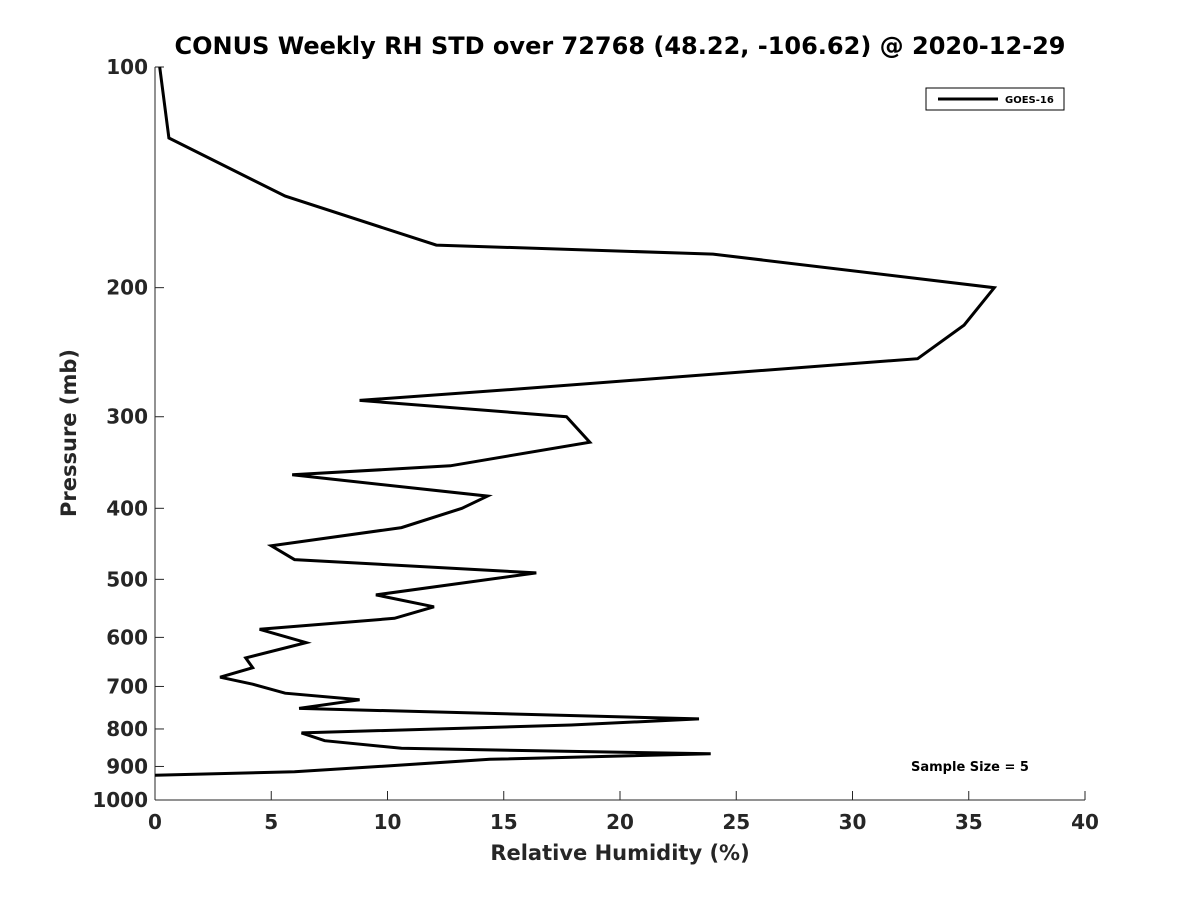 This screenshot has width=1200, height=900. I want to click on legend-label: GOES-16, so click(1029, 100).